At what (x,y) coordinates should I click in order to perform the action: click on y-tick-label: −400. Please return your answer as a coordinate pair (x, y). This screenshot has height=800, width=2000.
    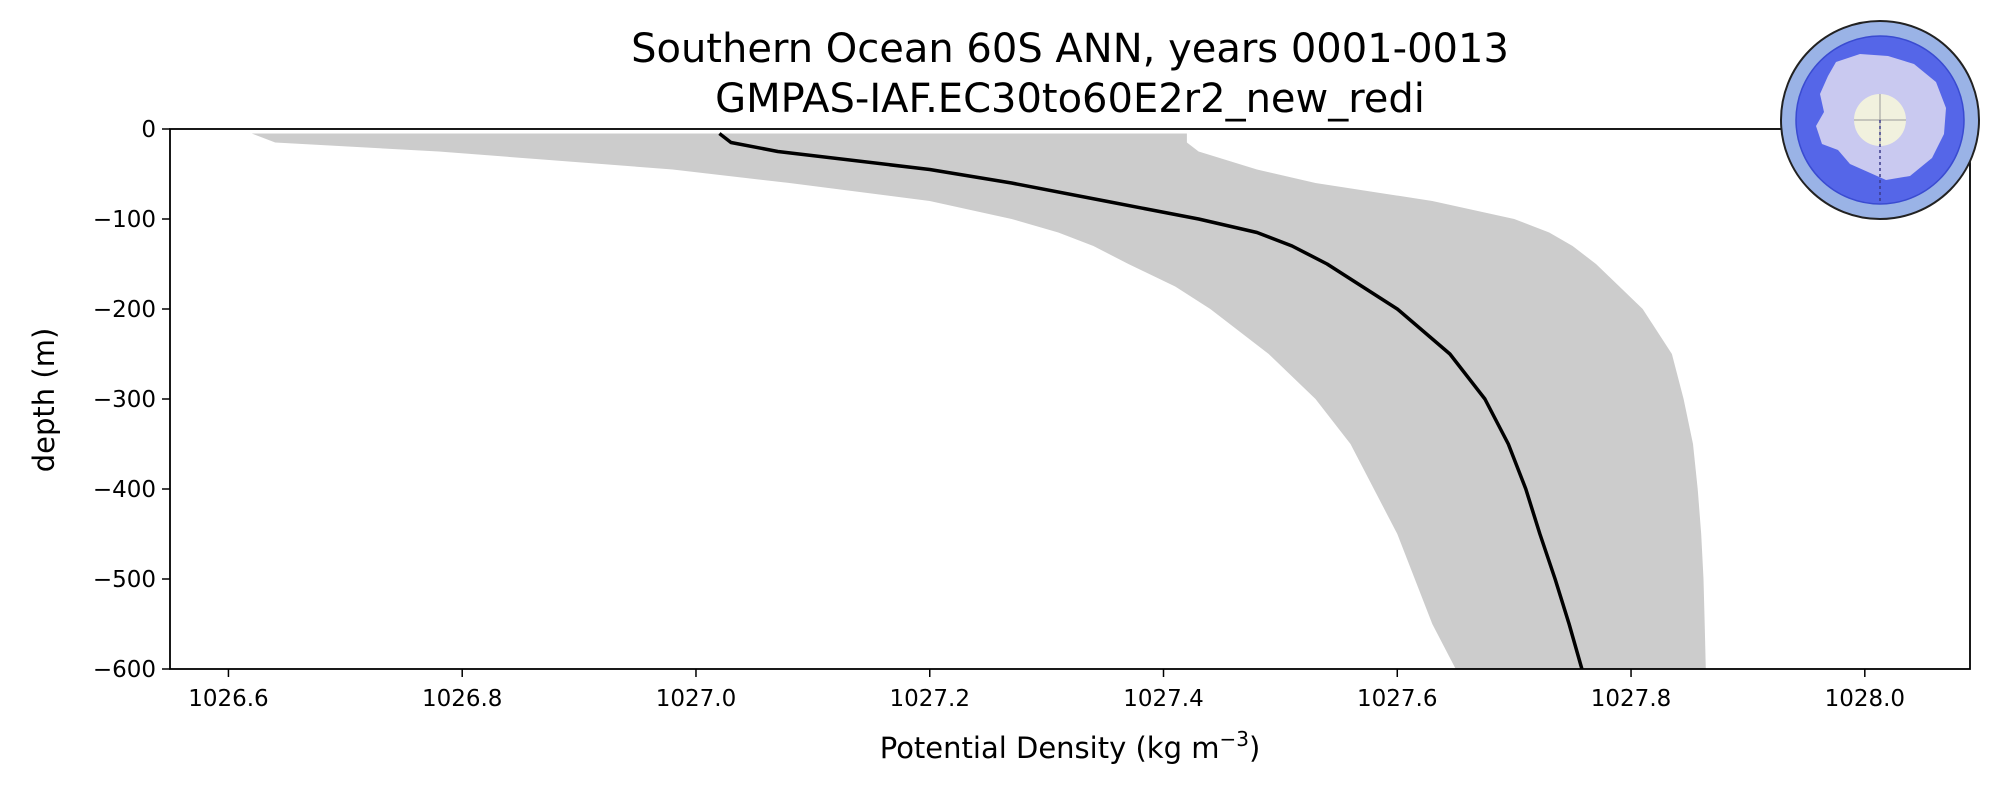
    Looking at the image, I should click on (124, 490).